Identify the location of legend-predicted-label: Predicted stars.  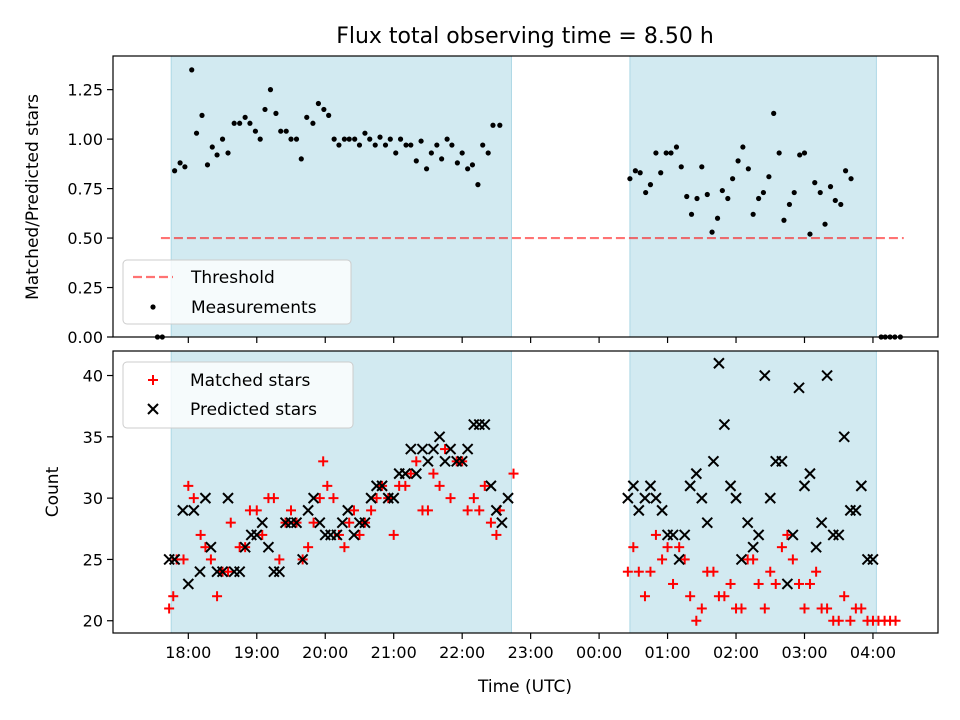
(253, 410).